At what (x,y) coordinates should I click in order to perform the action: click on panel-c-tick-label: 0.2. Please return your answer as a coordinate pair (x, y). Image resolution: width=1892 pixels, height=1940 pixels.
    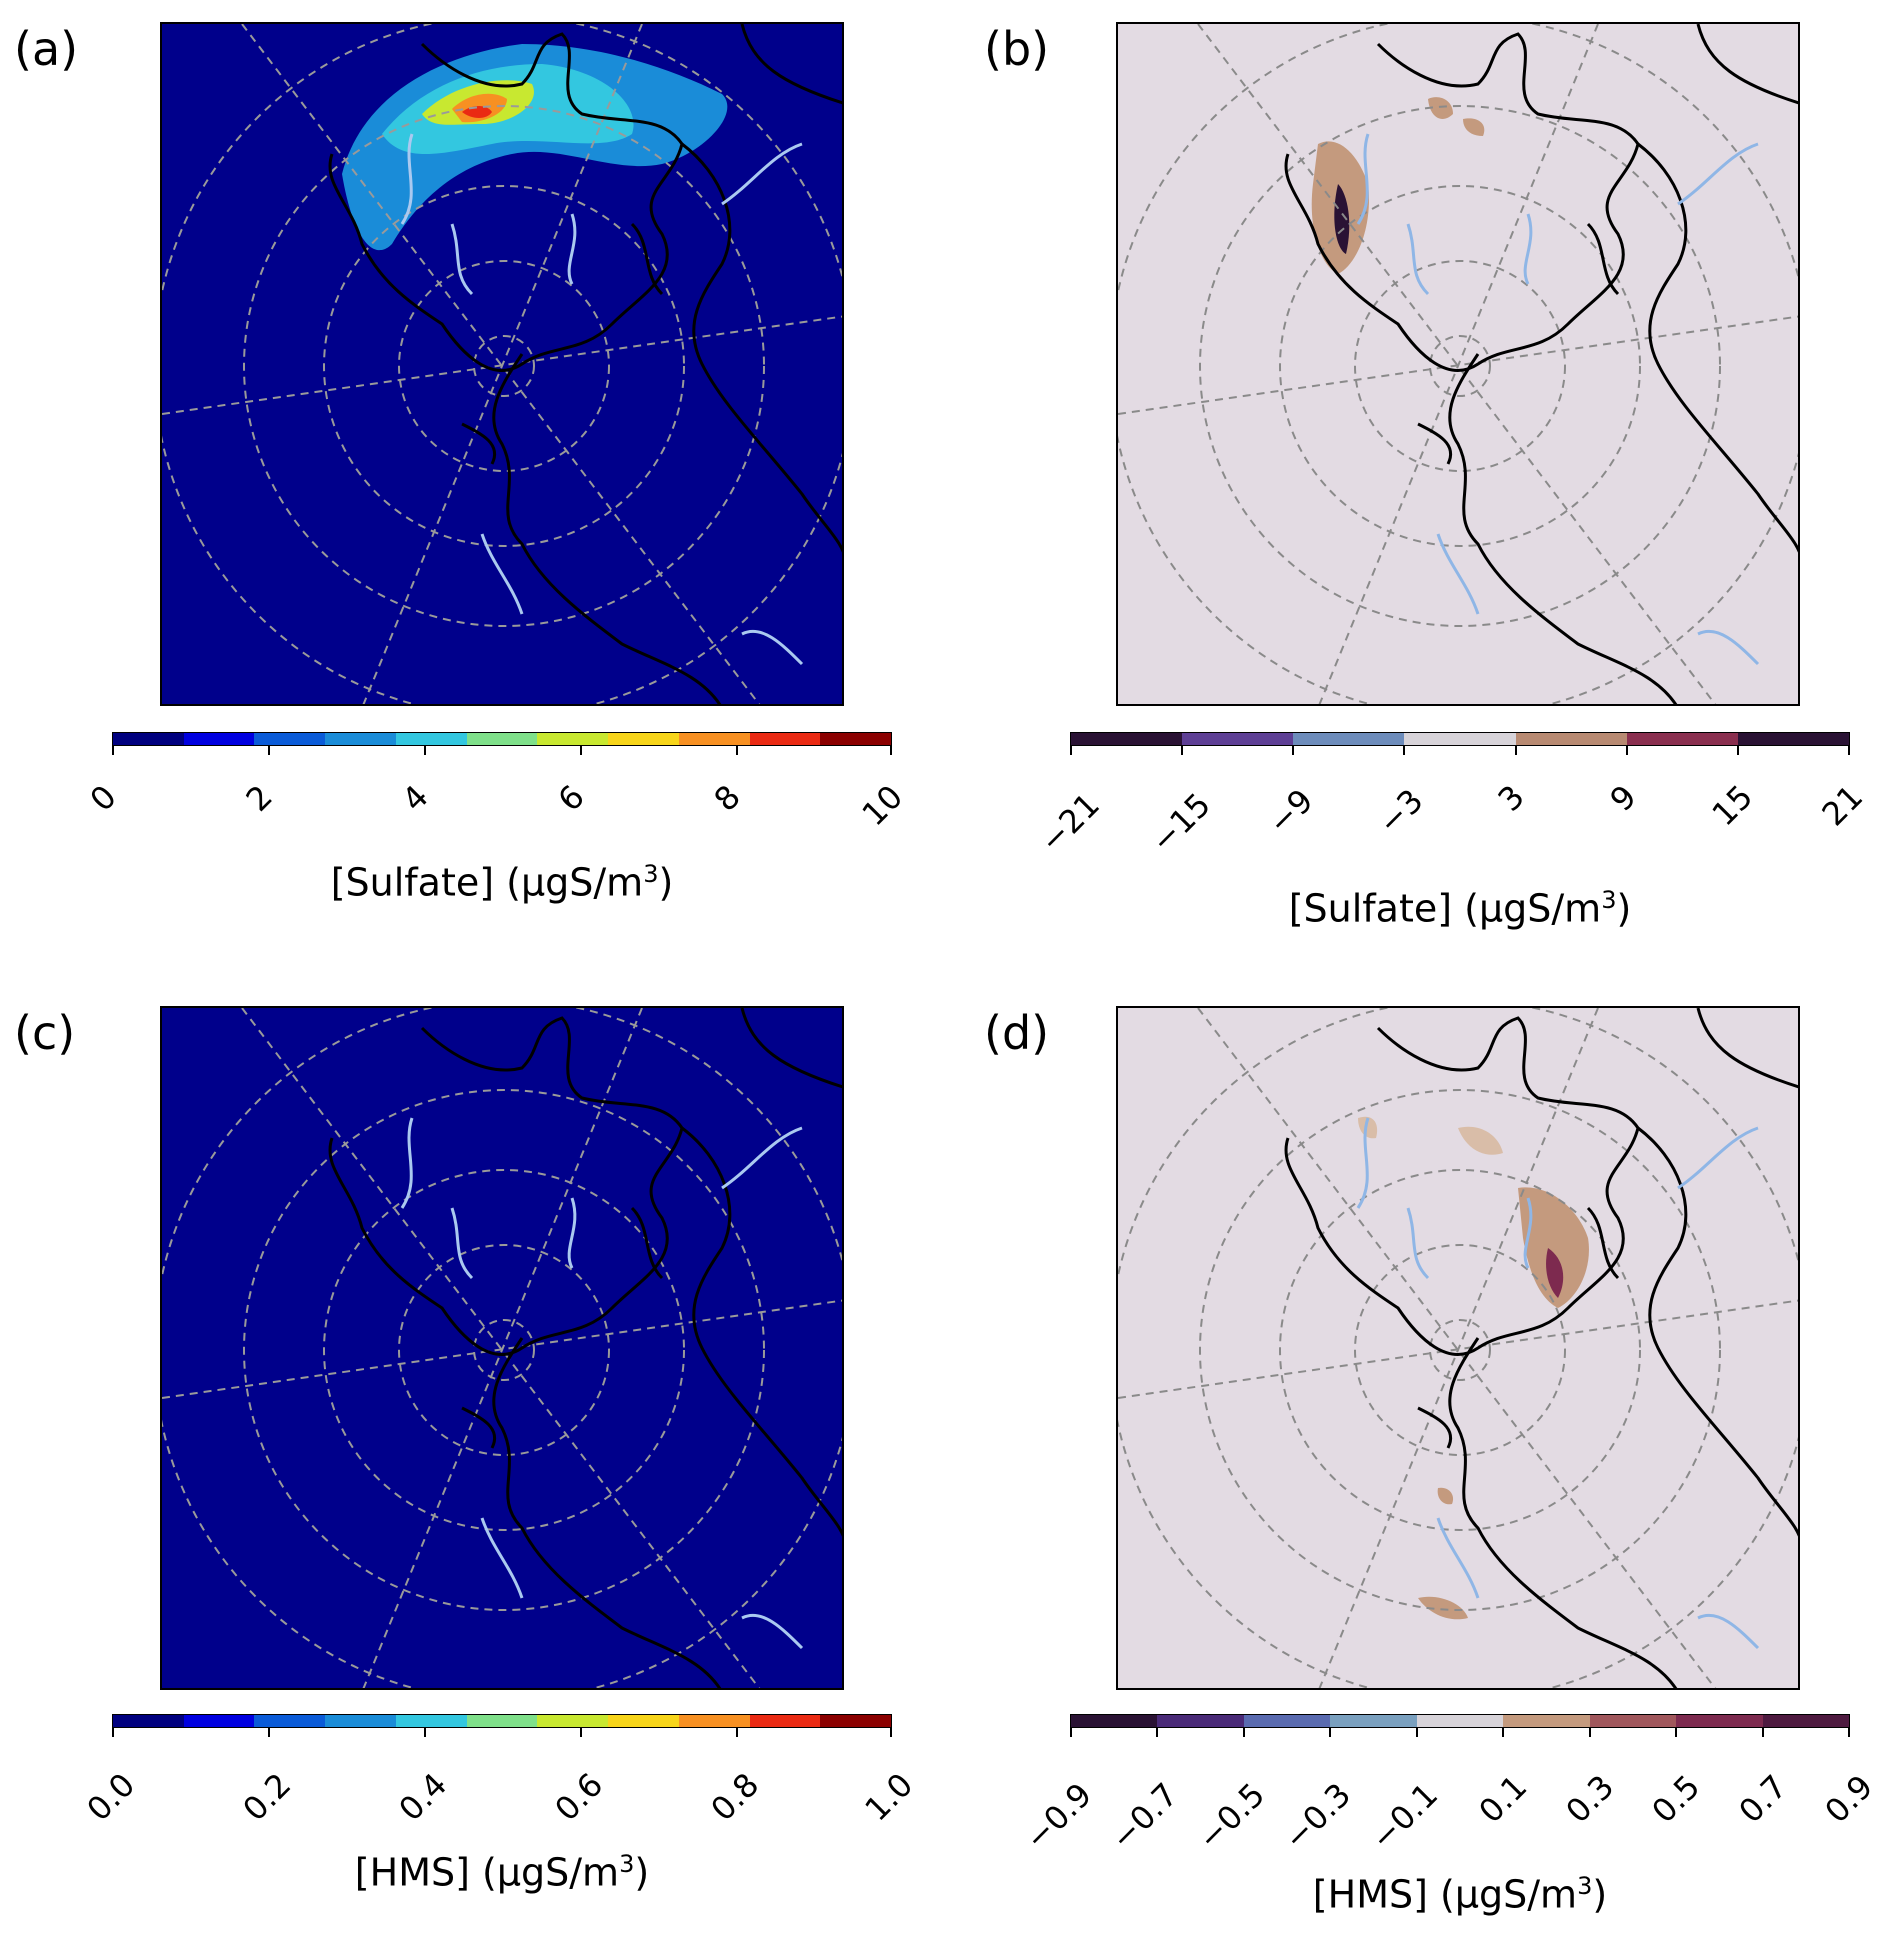
    Looking at the image, I should click on (267, 1797).